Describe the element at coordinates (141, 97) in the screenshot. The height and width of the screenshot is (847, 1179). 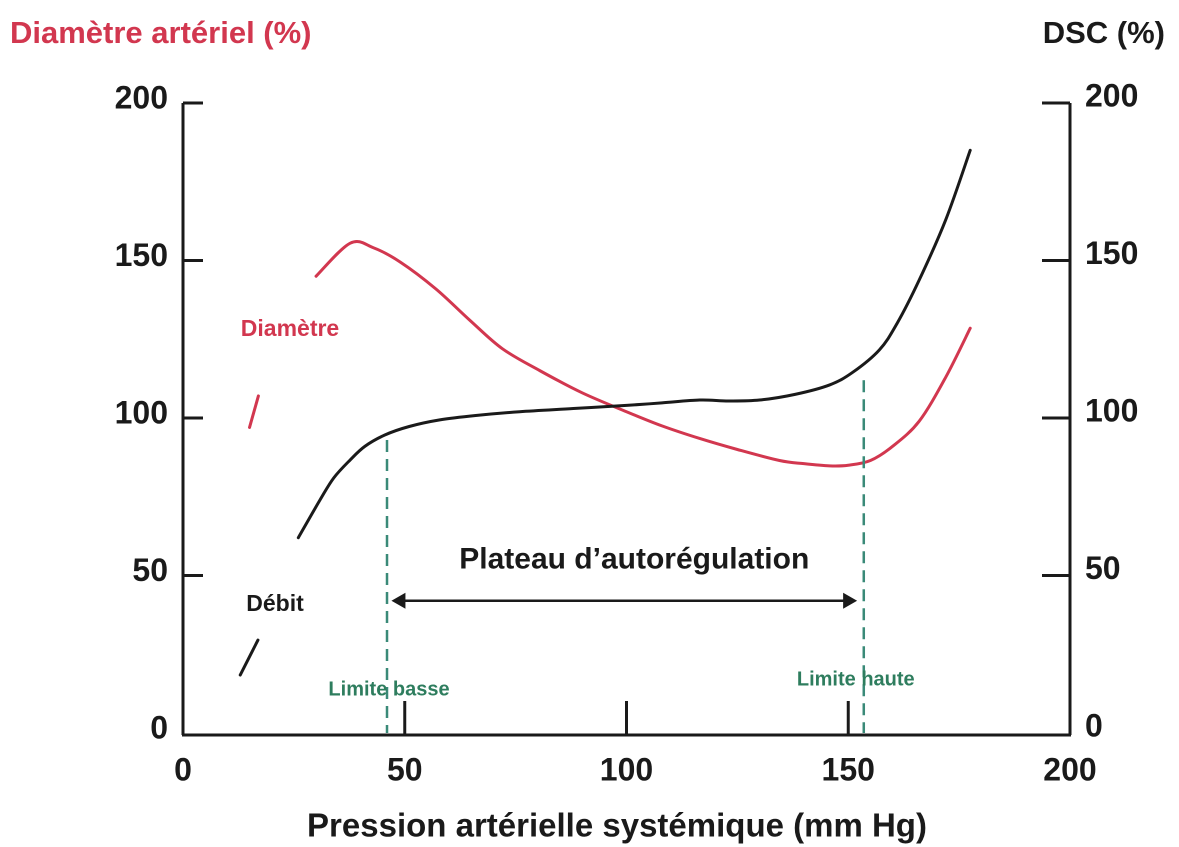
I see `y-tick-label: 200` at that location.